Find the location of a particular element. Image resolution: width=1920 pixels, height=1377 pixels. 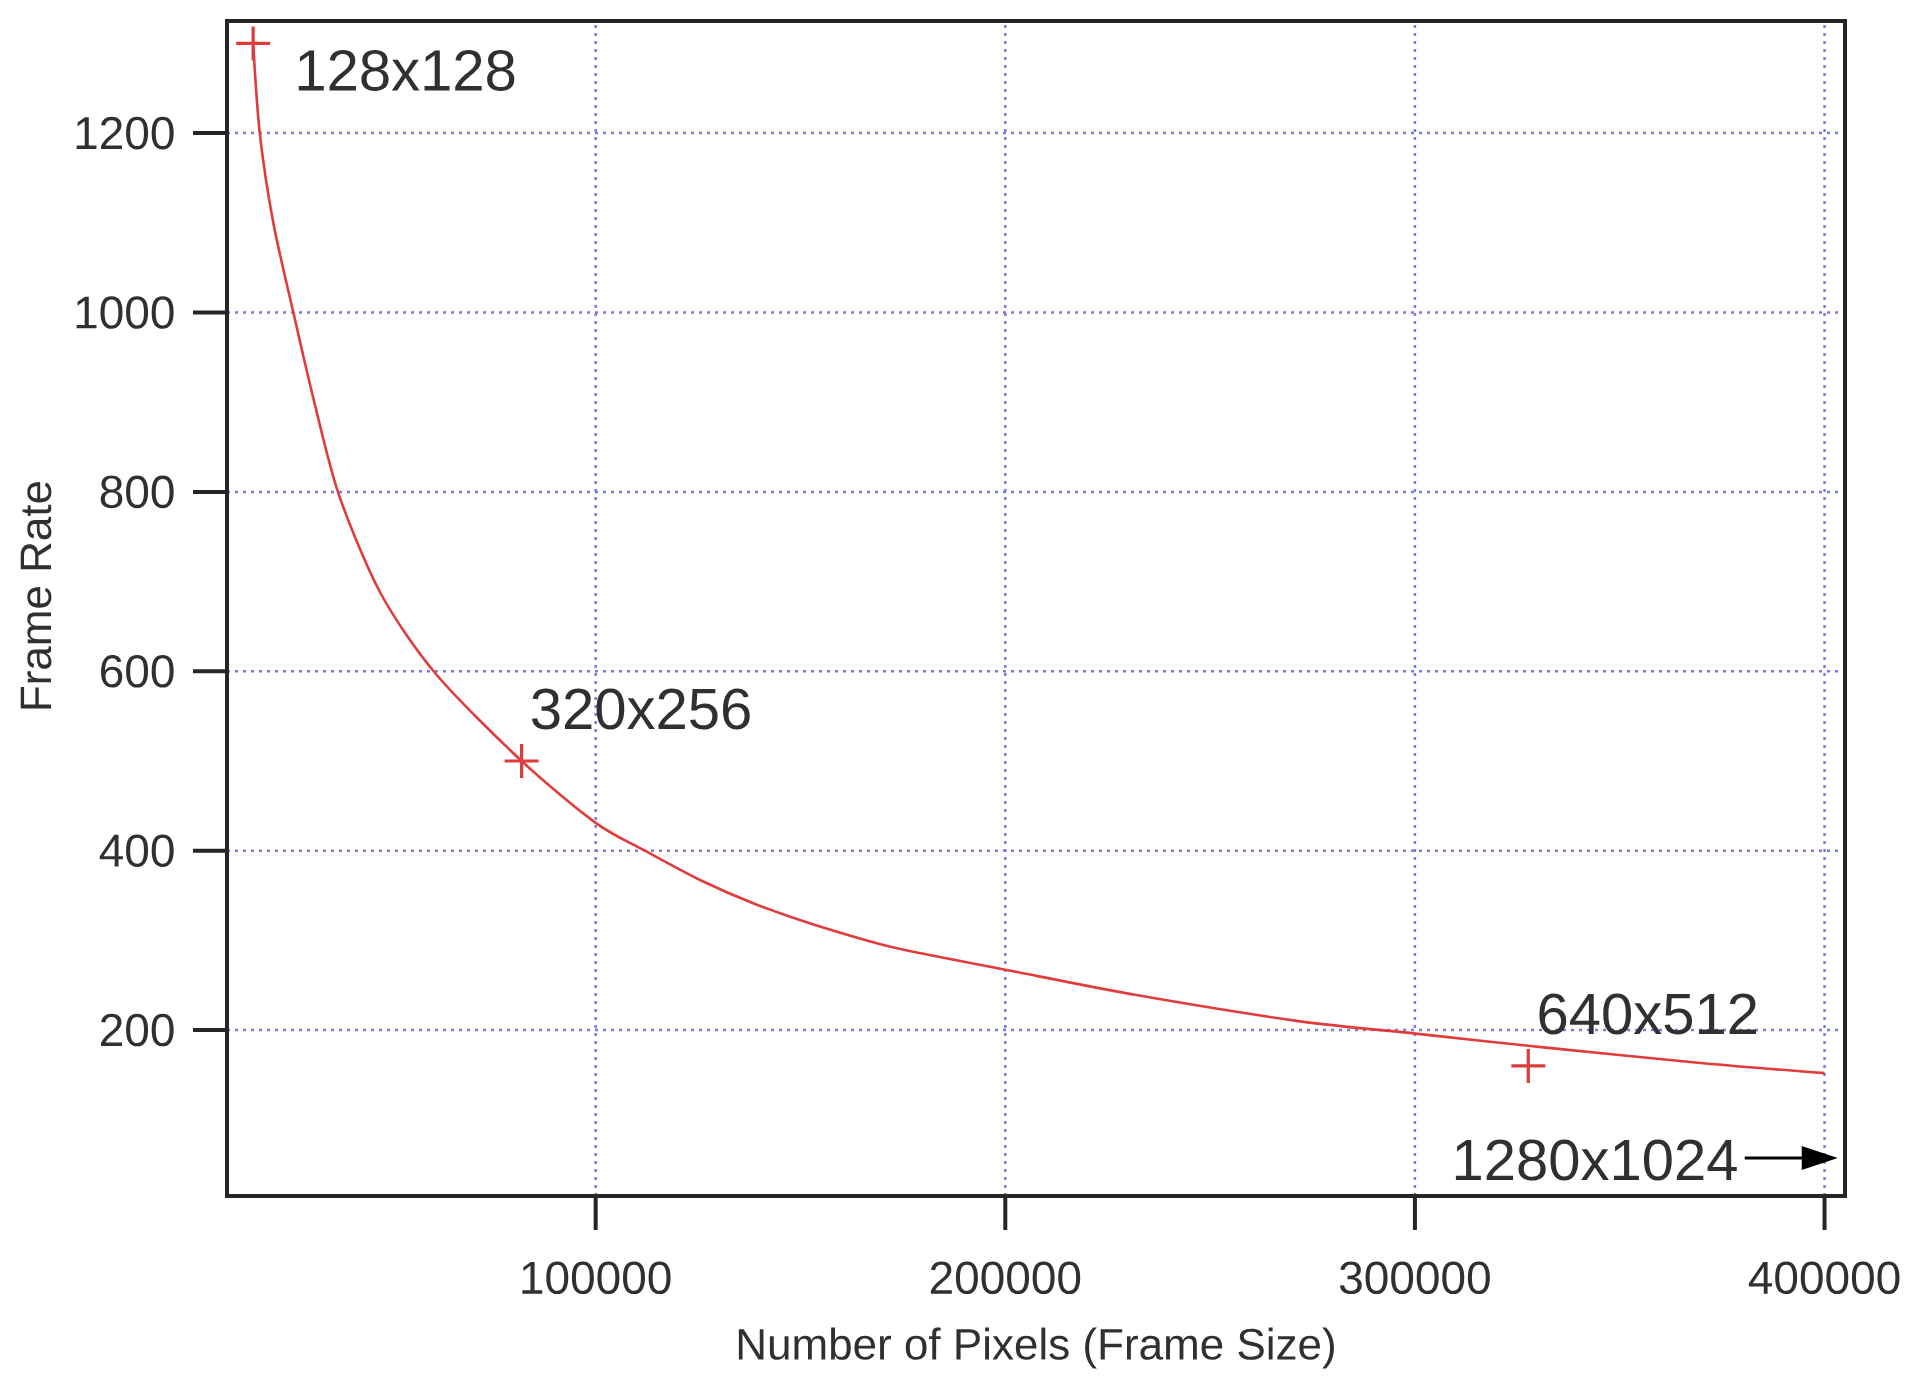

x-tick-label: 200000 is located at coordinates (1005, 1278).